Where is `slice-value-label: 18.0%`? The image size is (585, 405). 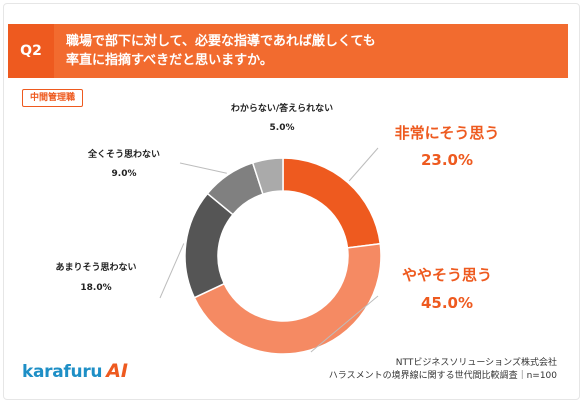
slice-value-label: 18.0% is located at coordinates (95, 288).